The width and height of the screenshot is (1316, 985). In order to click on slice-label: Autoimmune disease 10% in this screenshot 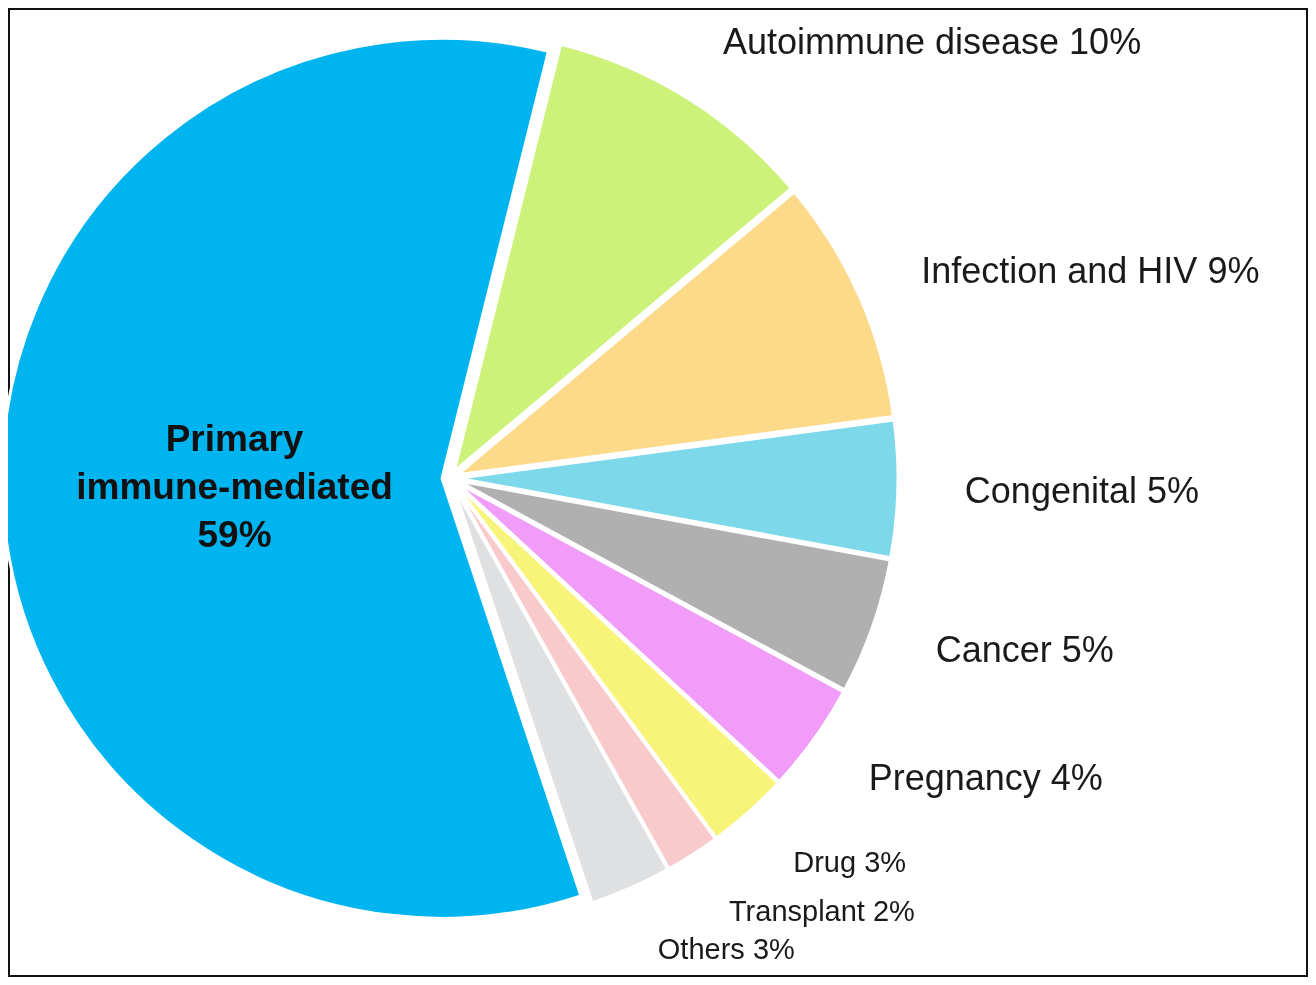, I will do `click(932, 41)`.